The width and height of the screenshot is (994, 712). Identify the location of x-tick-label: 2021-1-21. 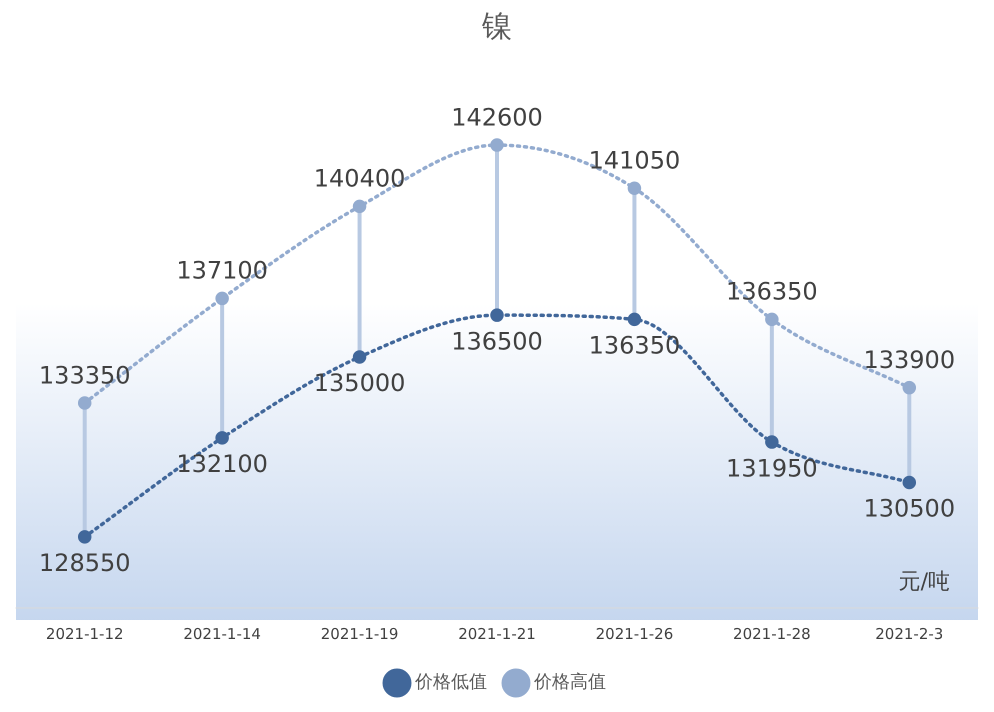
(497, 633).